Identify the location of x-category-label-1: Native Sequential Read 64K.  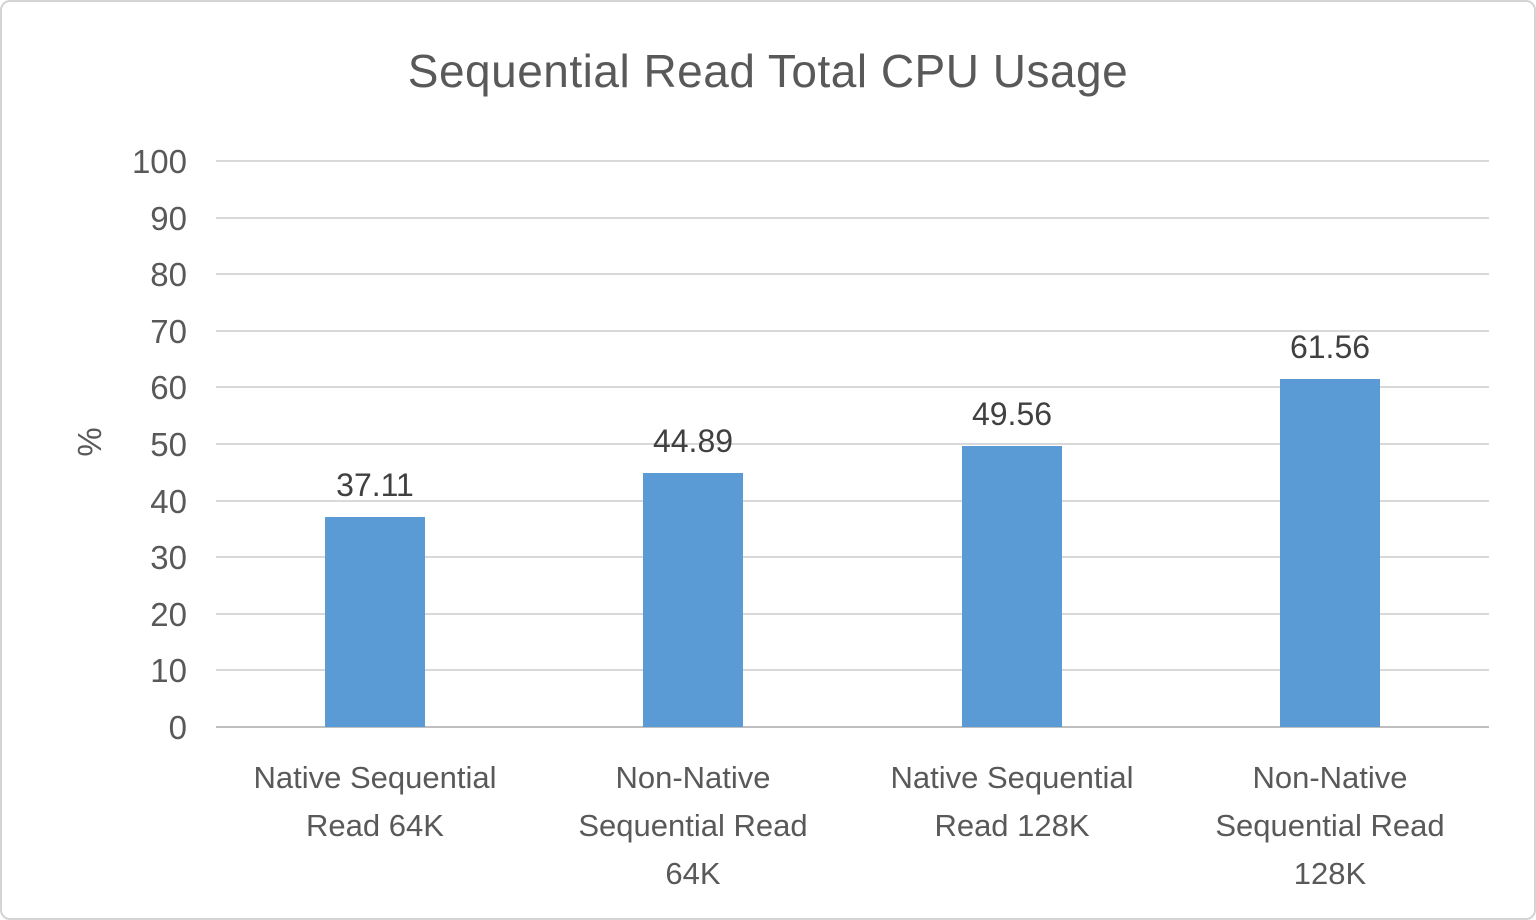
(375, 802).